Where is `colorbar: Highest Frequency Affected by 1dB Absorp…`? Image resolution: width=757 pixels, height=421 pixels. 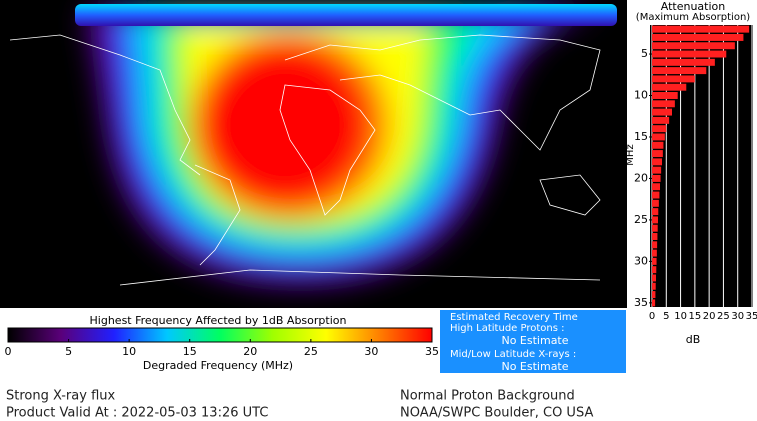
colorbar: Highest Frequency Affected by 1dB Absorp… is located at coordinates (222, 343).